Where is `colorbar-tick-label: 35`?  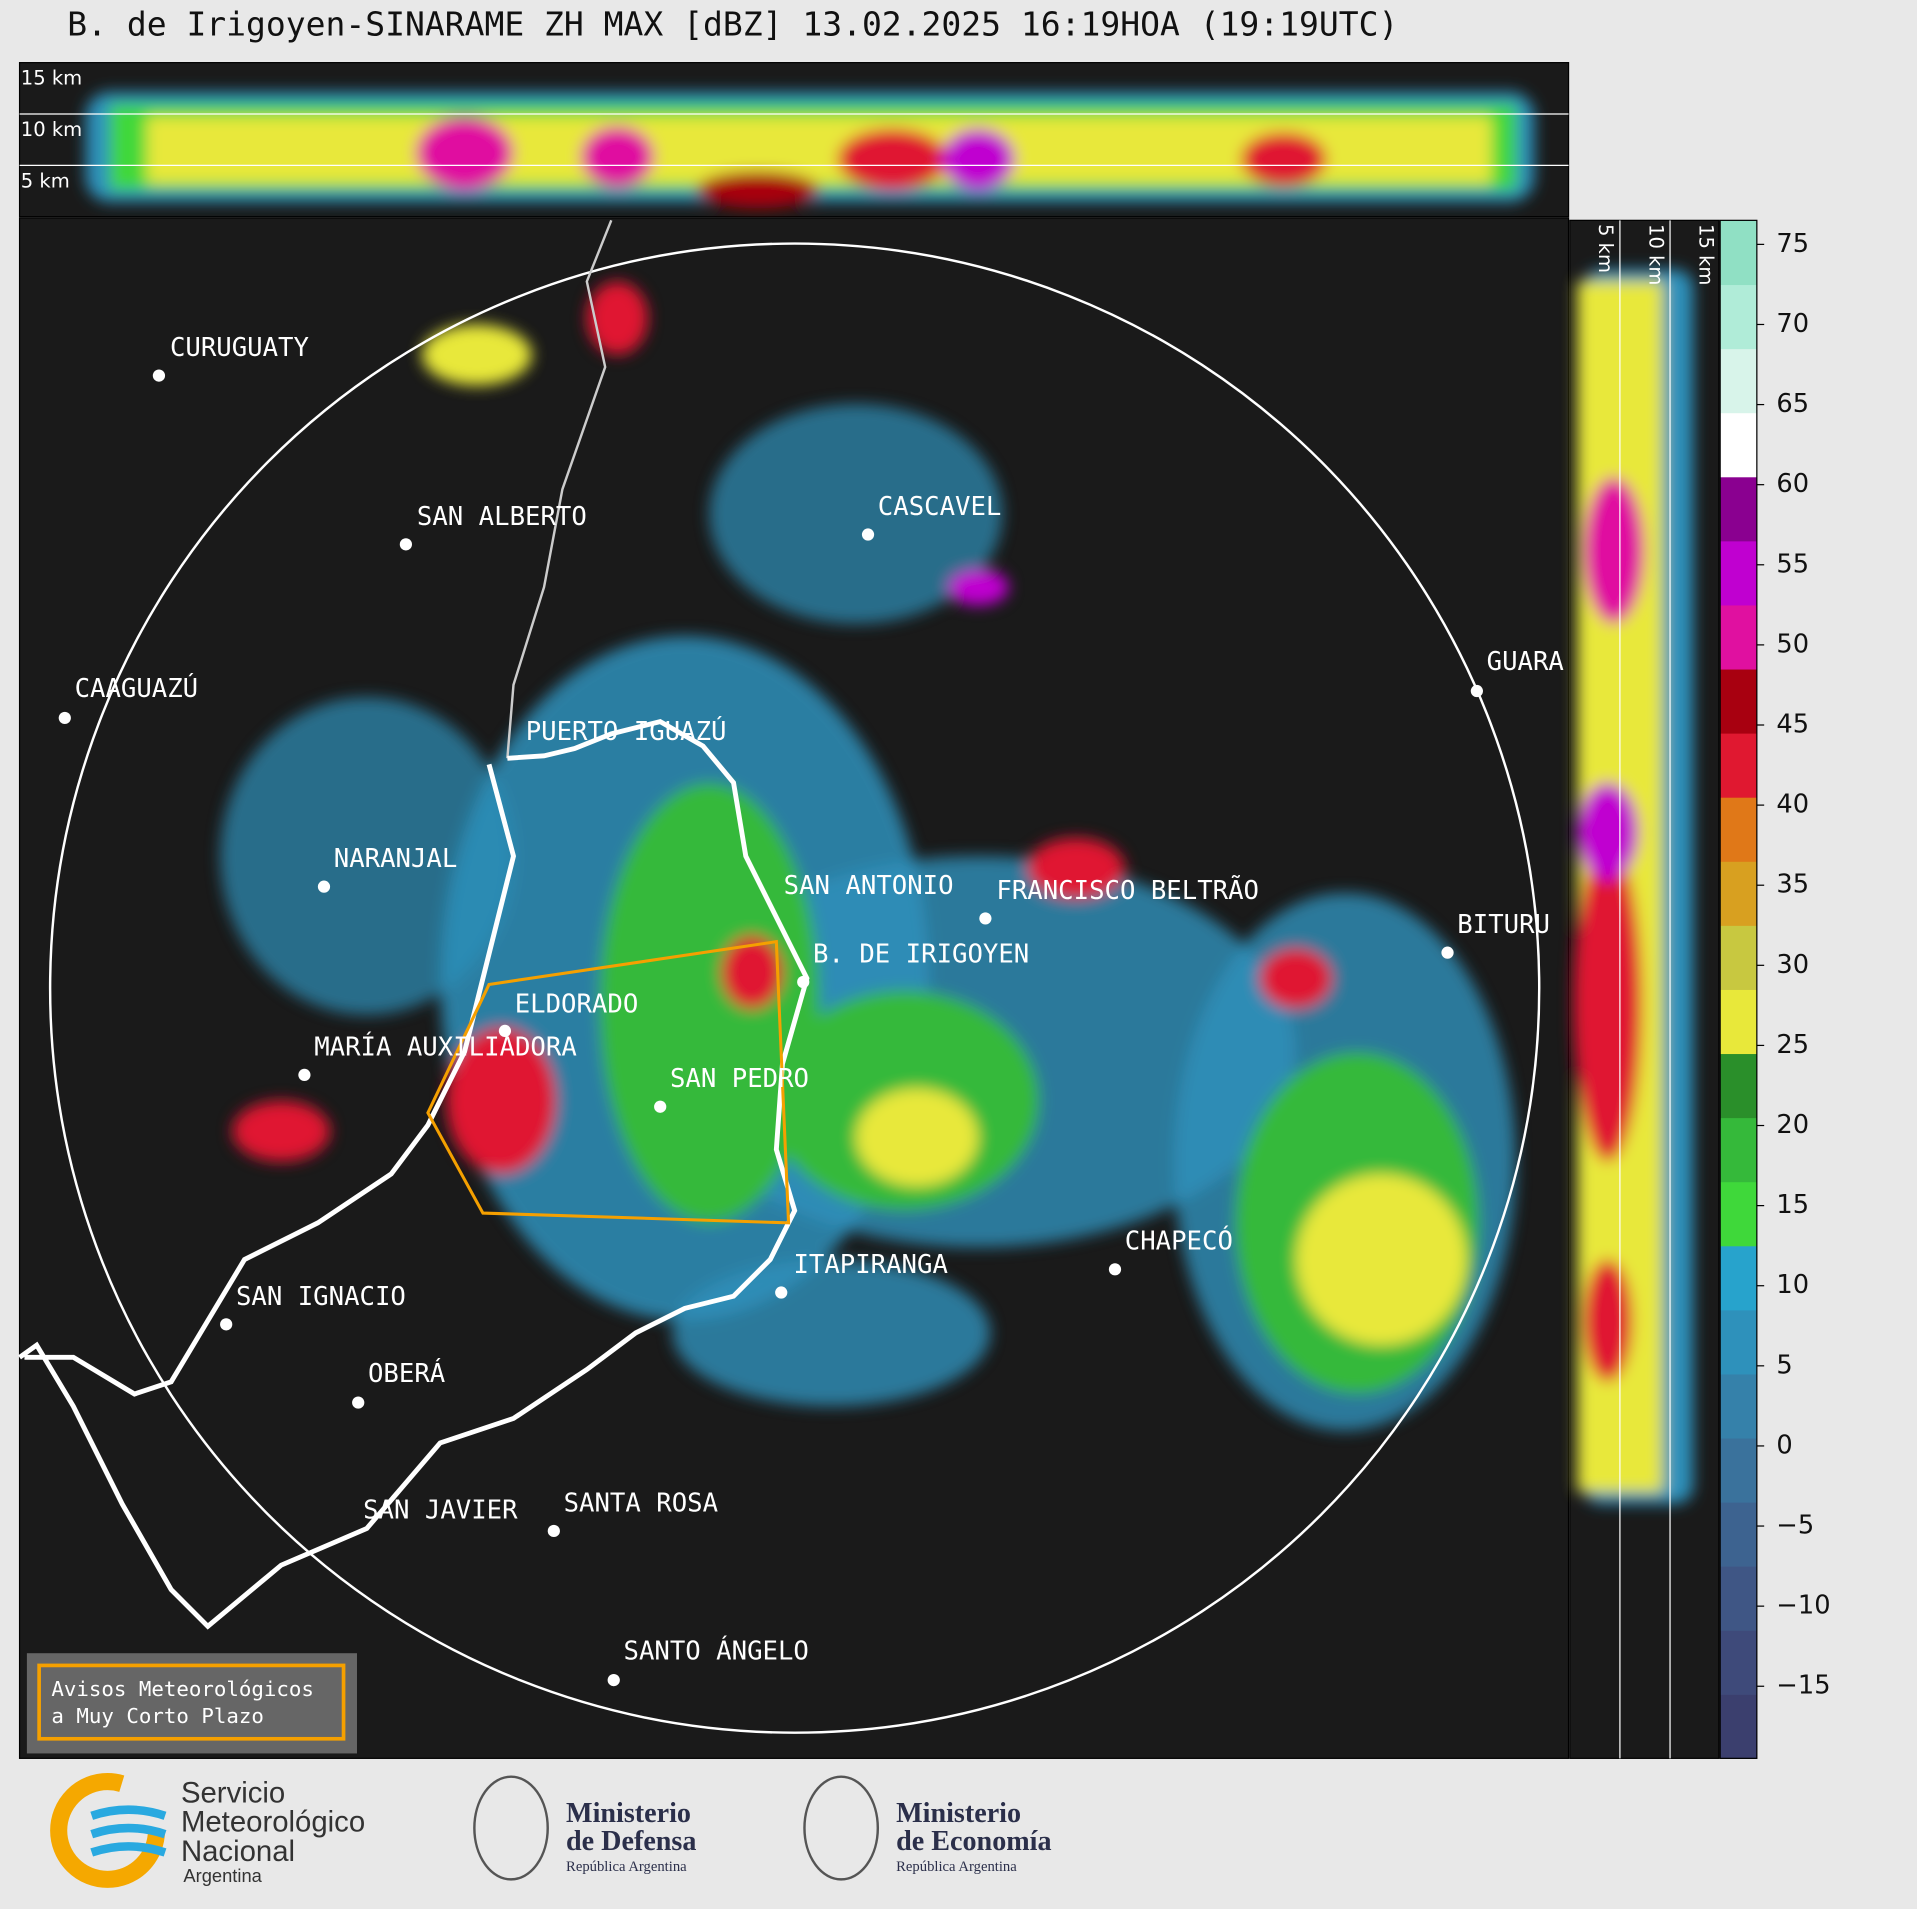
colorbar-tick-label: 35 is located at coordinates (1792, 885).